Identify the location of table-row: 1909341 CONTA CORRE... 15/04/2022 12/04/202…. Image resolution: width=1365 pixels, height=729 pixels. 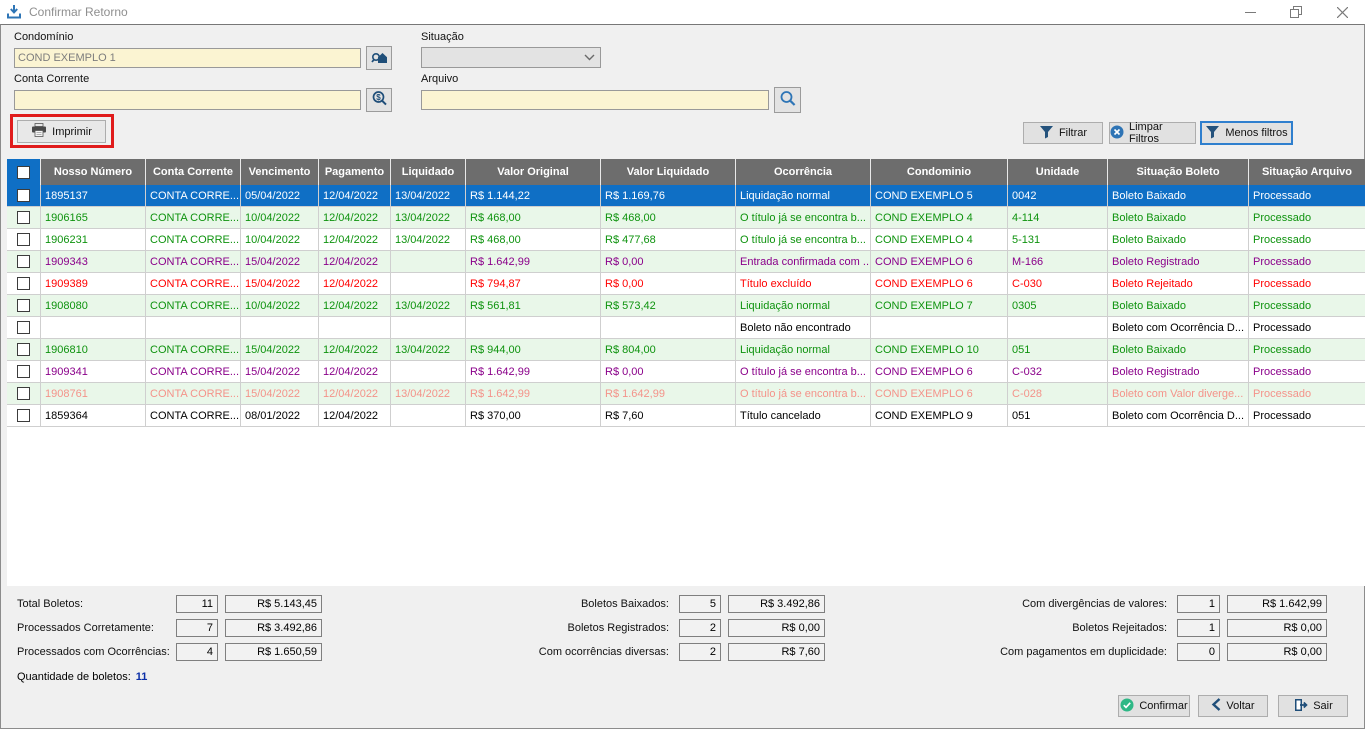
(686, 372).